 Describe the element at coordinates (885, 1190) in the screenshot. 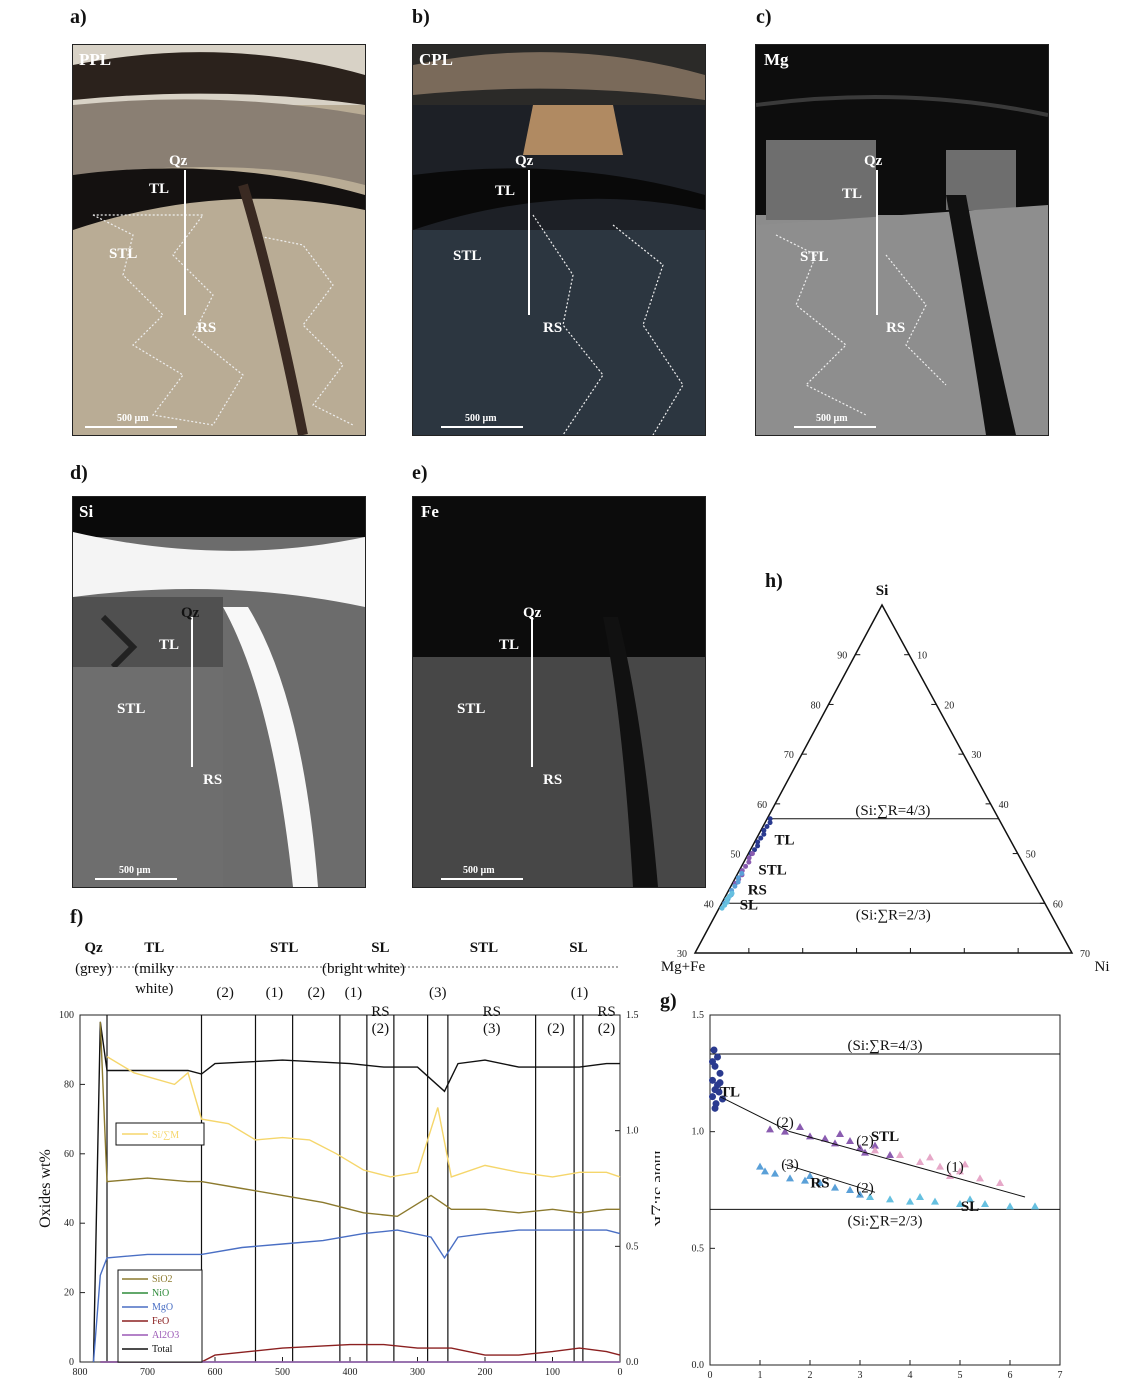

I see `g-plot-frame` at that location.